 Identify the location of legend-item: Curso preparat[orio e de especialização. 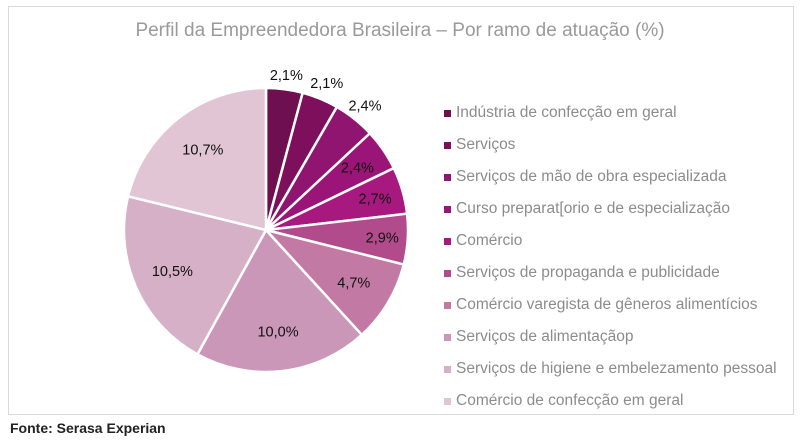
(610, 216).